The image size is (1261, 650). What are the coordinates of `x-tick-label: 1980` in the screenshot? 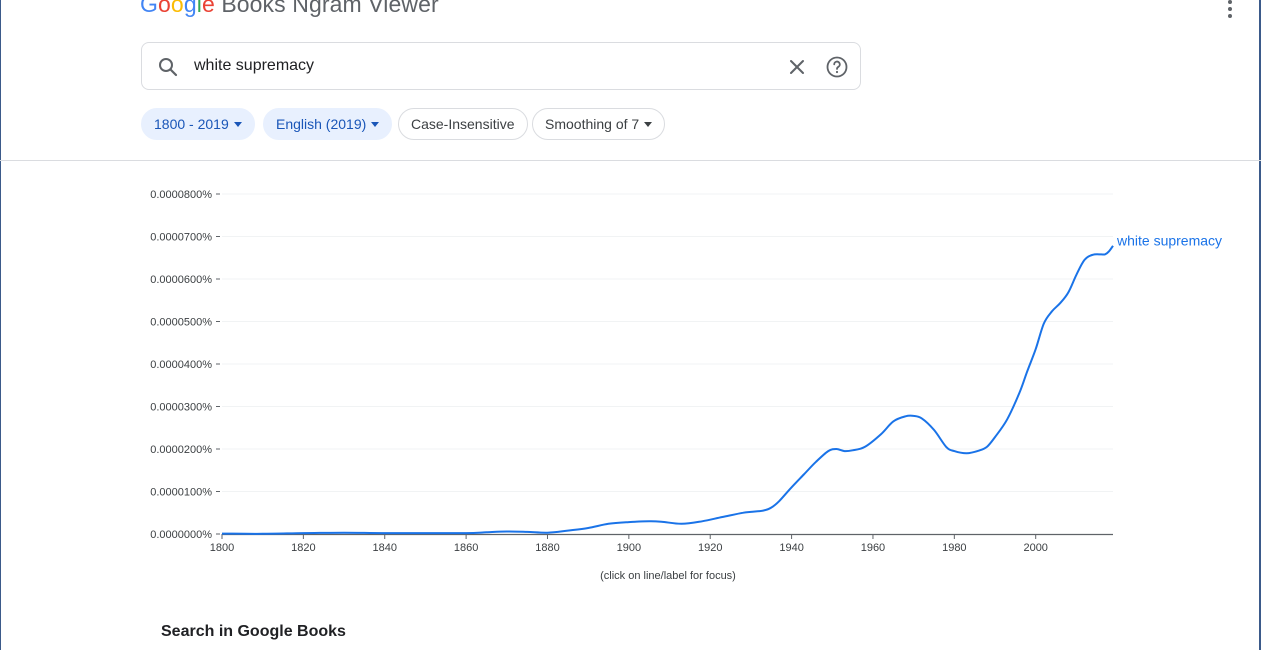 It's located at (954, 548).